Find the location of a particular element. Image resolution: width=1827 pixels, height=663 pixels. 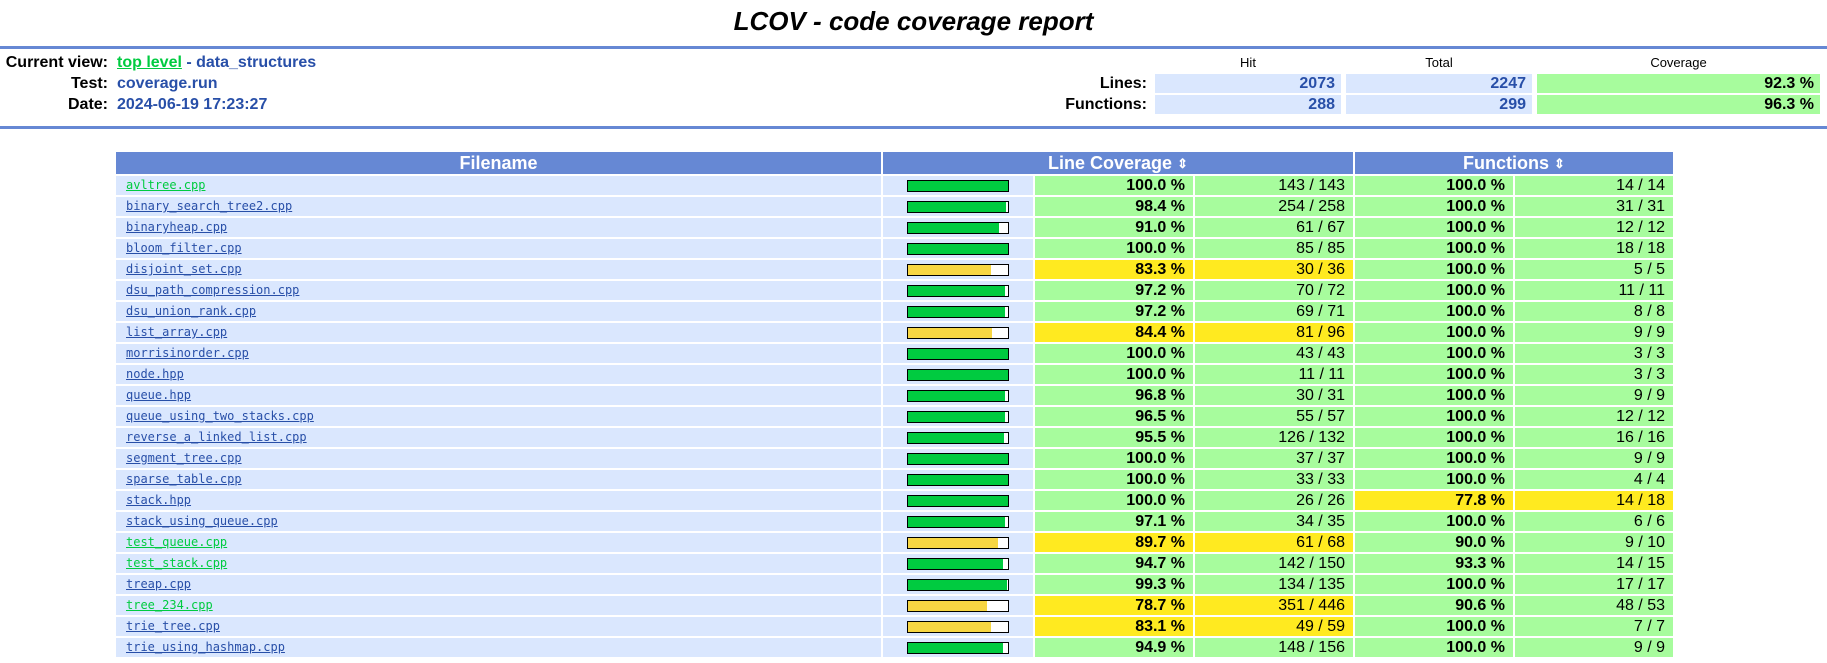

file-link: binary_search_tree2.cpp is located at coordinates (209, 206).